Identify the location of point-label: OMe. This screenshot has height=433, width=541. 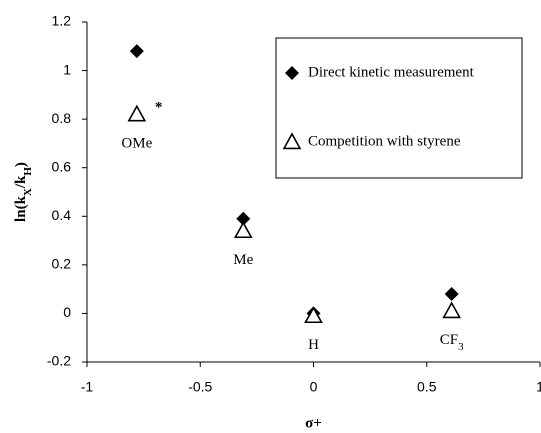
(136, 144).